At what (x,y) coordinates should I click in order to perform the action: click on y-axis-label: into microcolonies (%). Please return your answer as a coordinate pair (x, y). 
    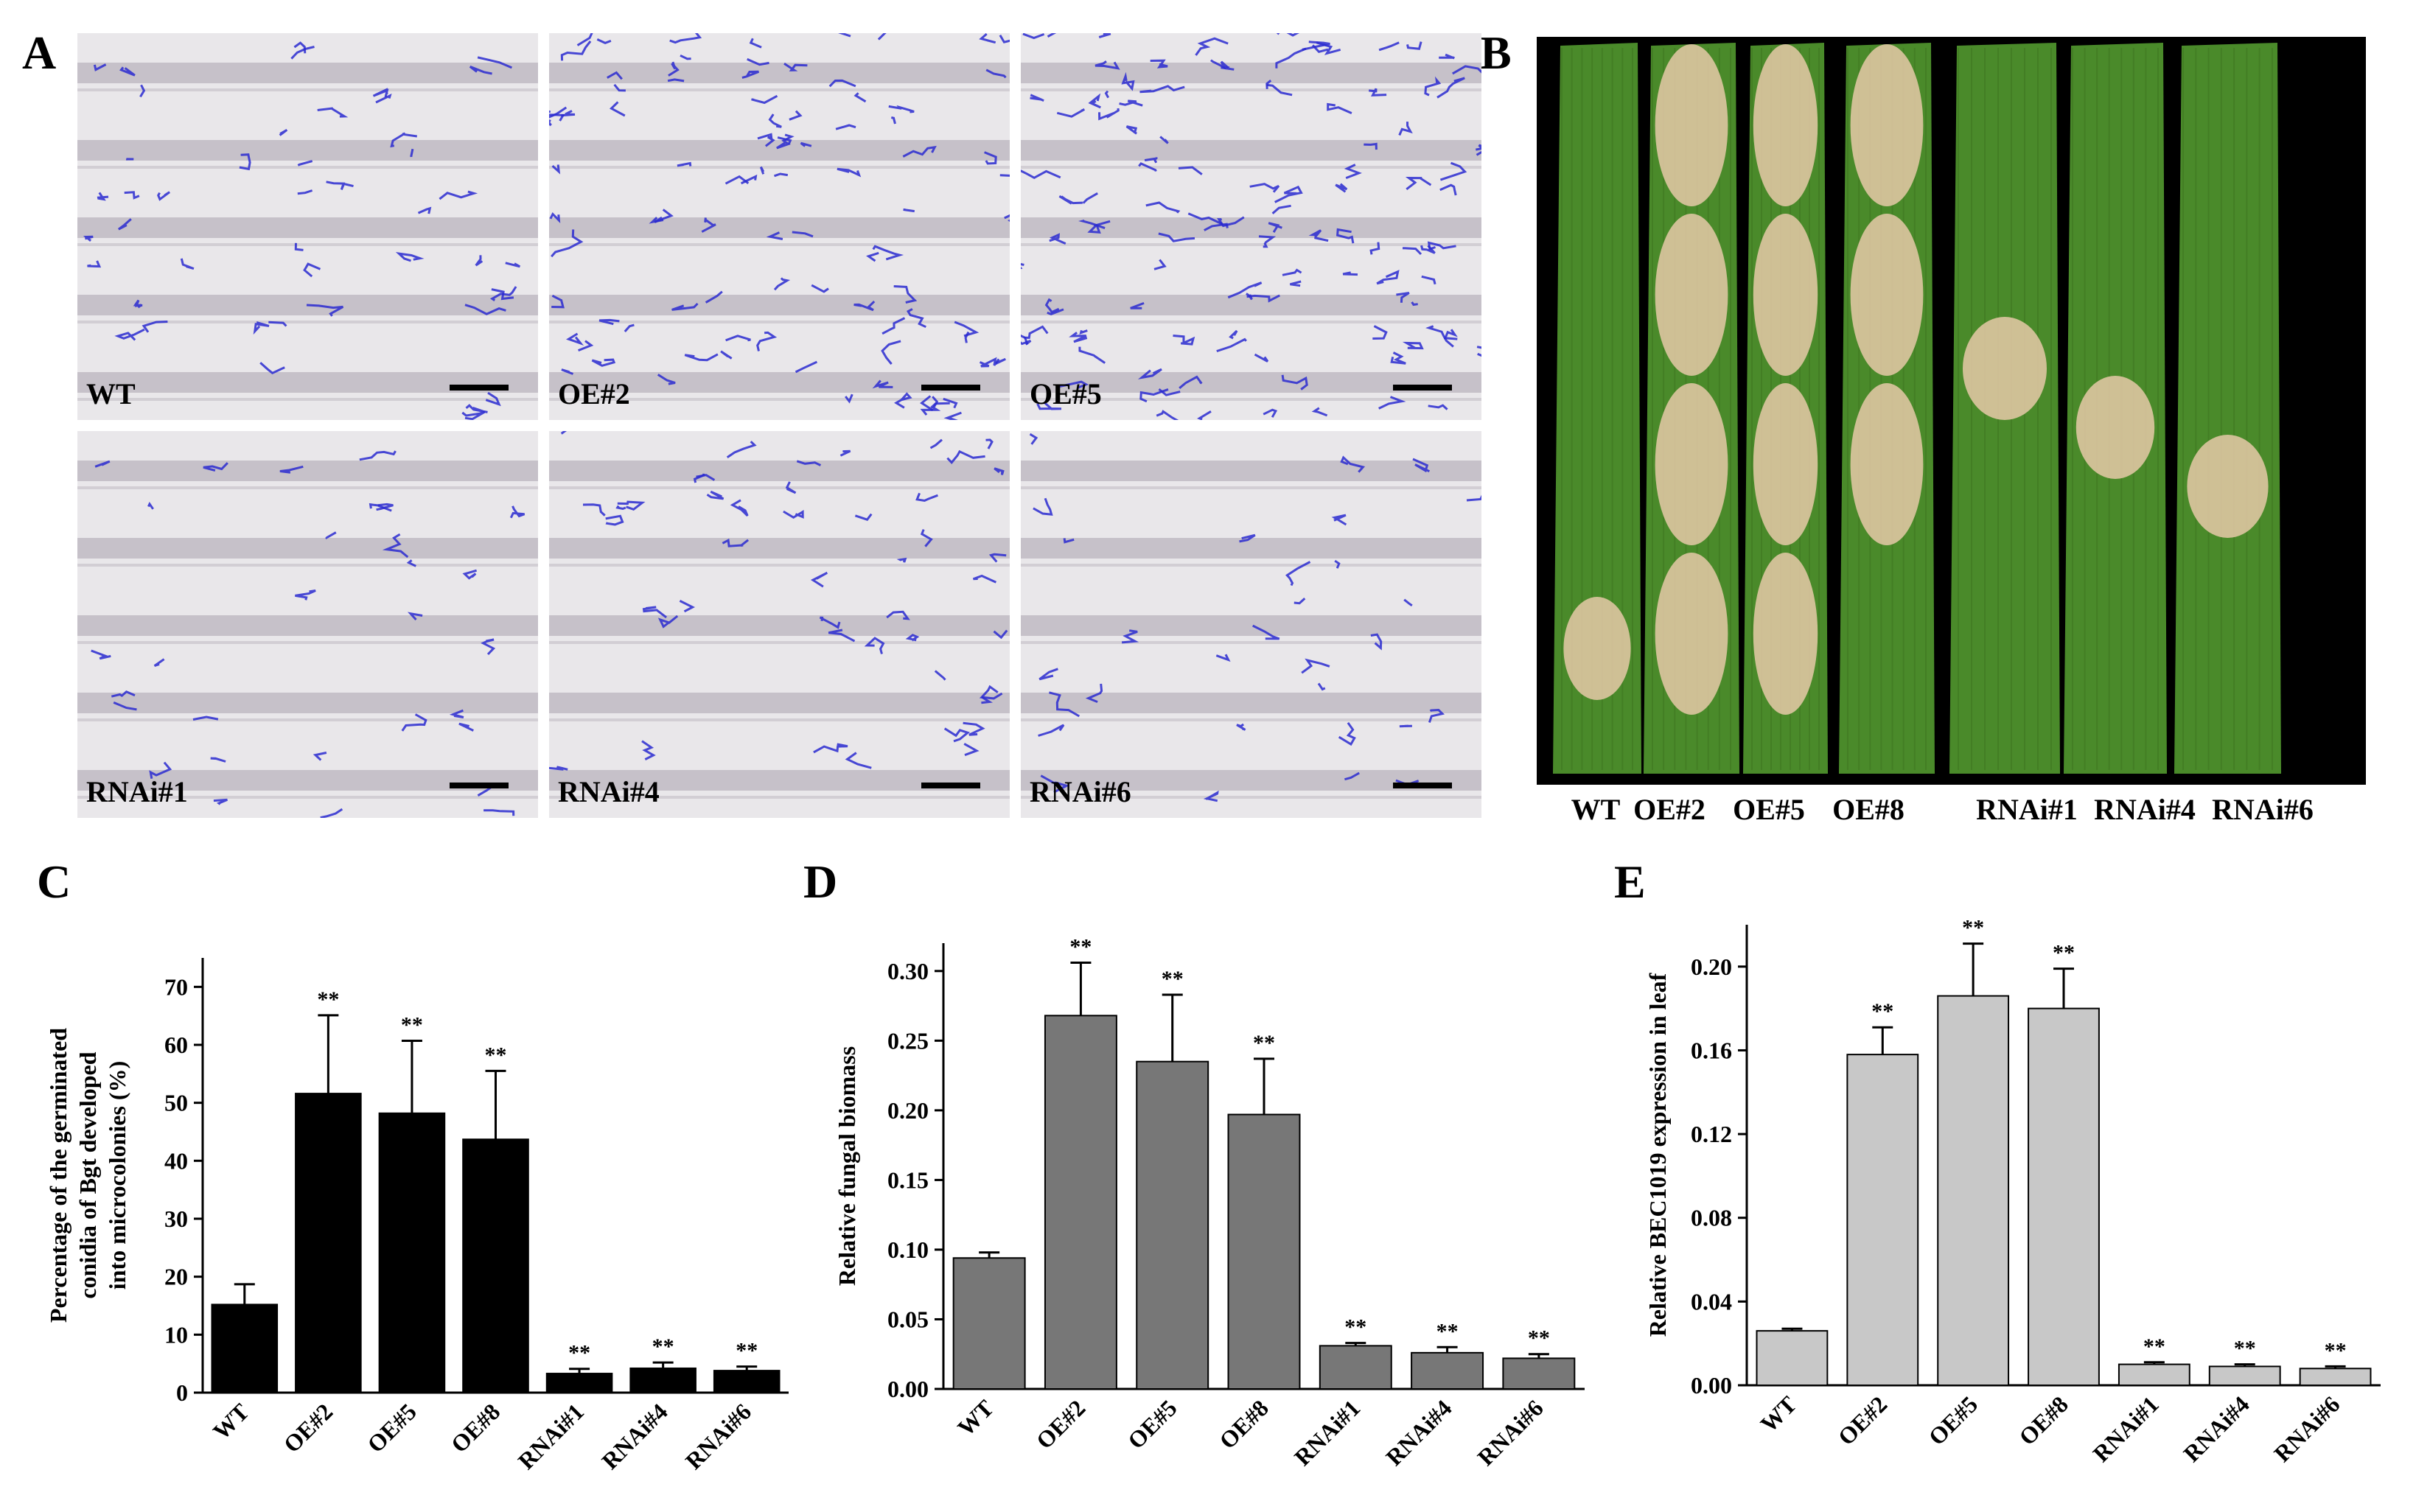
    Looking at the image, I should click on (117, 1175).